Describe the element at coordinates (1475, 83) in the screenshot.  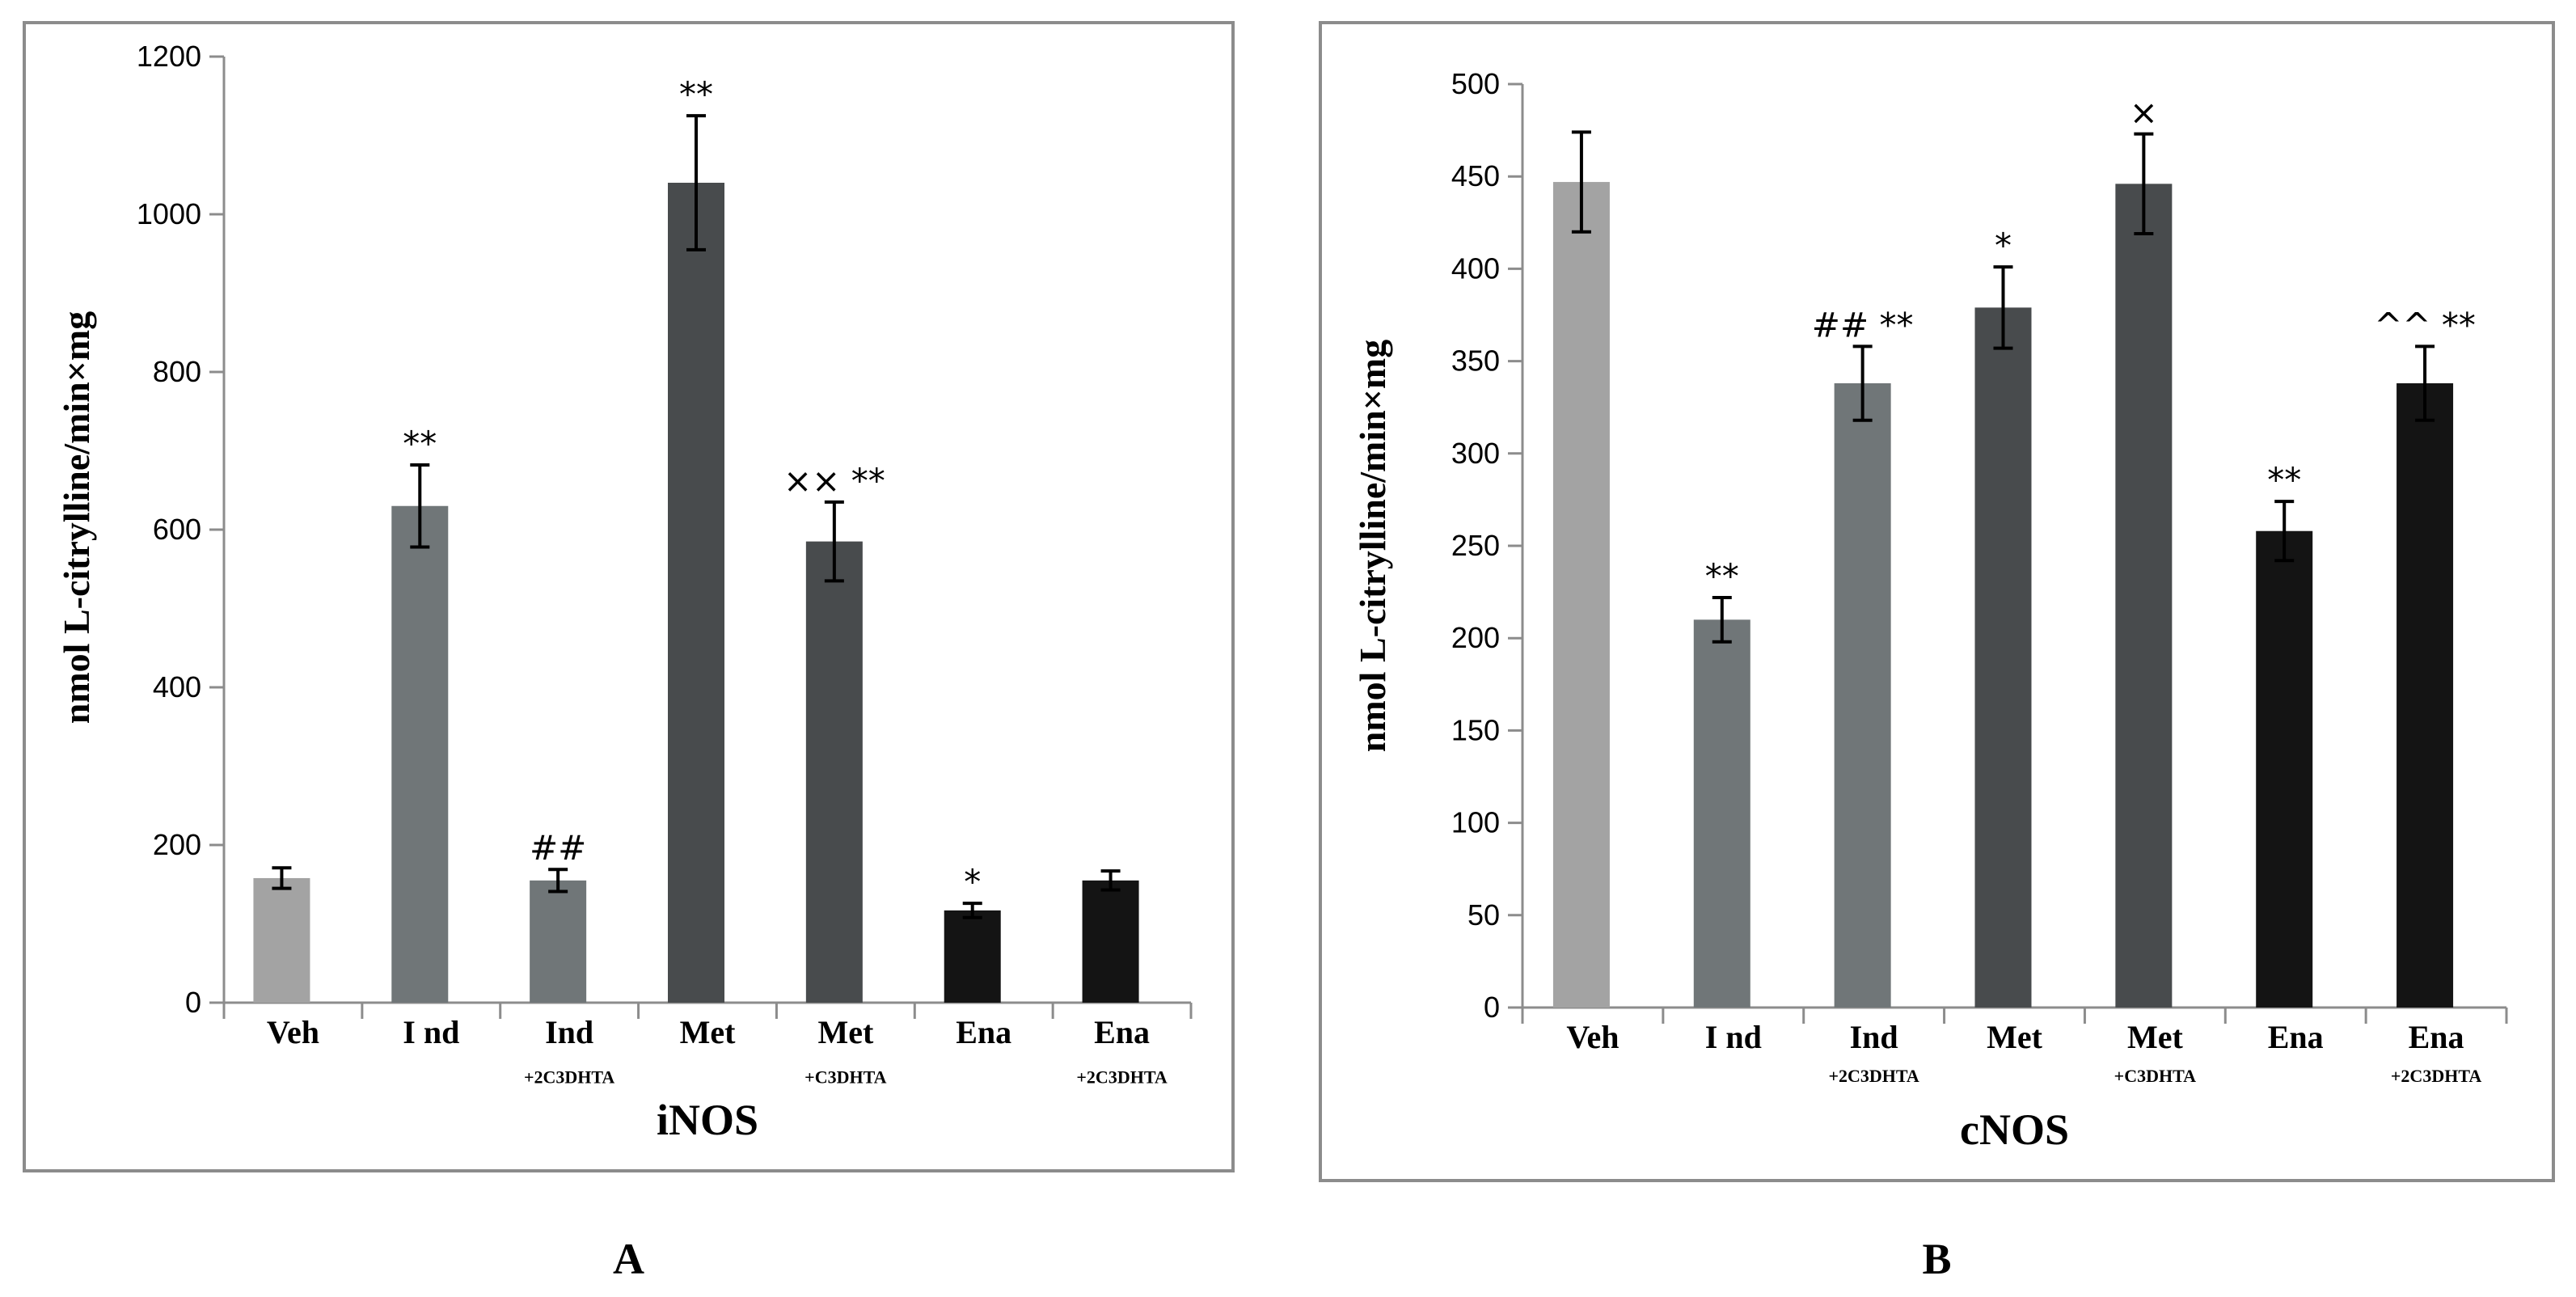
I see `chart-b-y-tick-label: 500` at that location.